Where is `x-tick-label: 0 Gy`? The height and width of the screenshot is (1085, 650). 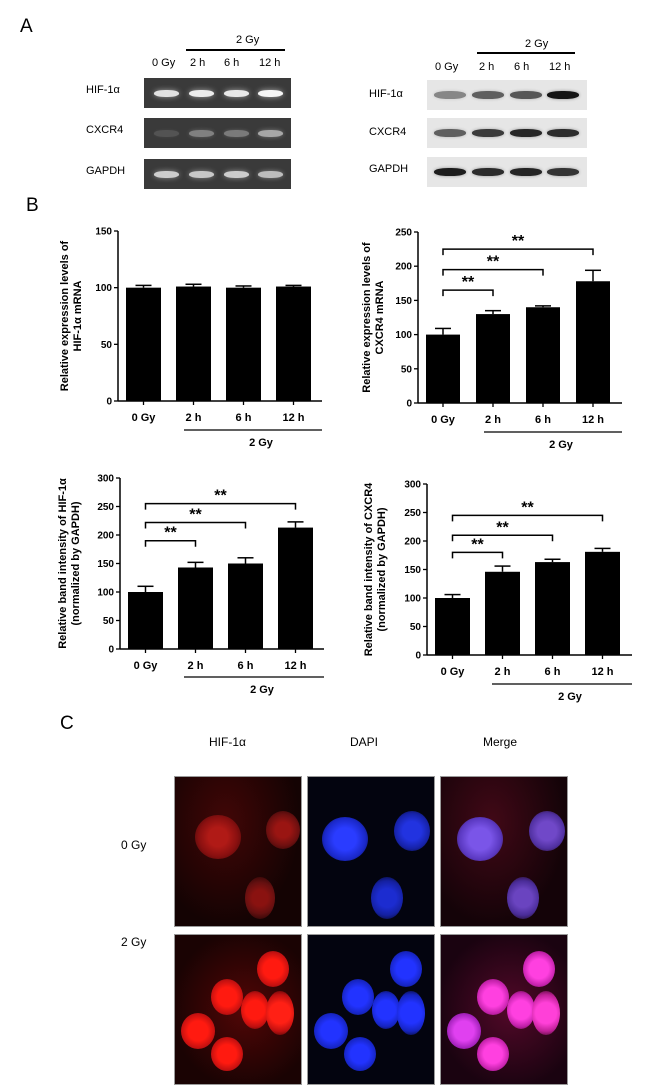 x-tick-label: 0 Gy is located at coordinates (146, 666).